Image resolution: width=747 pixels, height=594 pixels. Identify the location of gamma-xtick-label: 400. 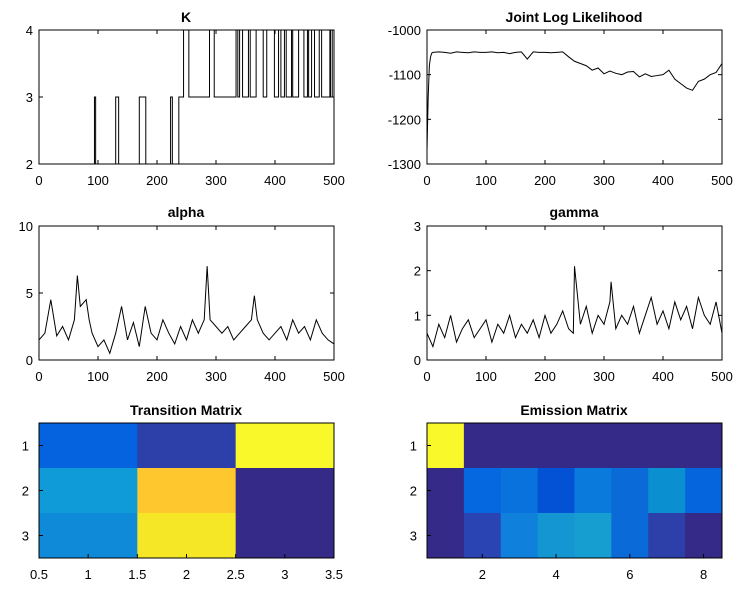
(663, 376).